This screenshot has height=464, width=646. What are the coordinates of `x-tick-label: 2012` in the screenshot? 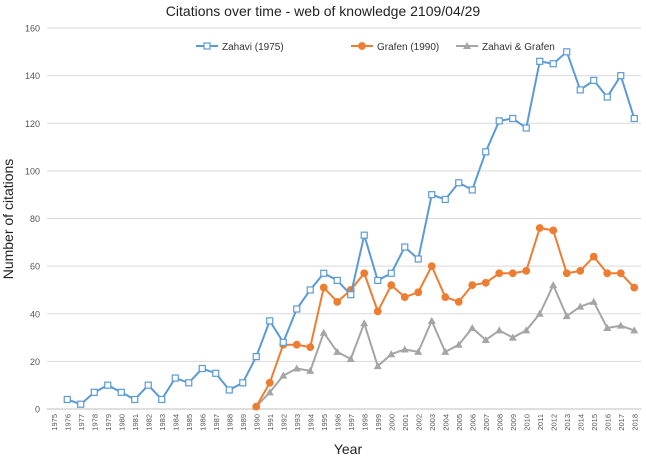 It's located at (553, 422).